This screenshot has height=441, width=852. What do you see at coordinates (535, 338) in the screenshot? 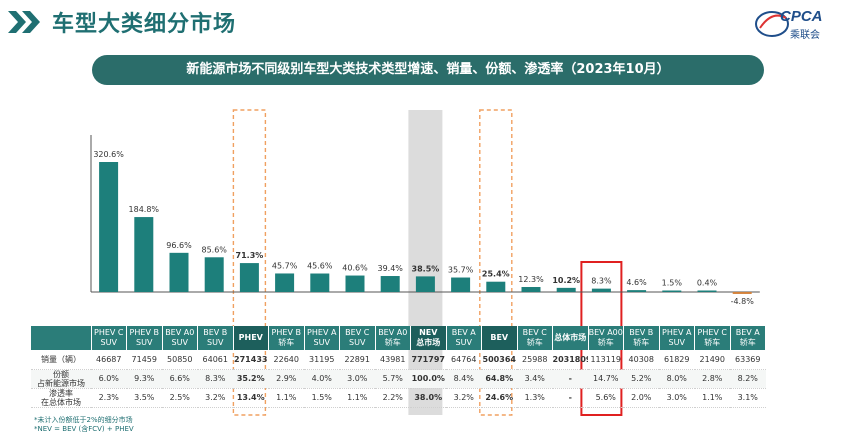
I see `table-column-header: BEV C 轿车` at bounding box center [535, 338].